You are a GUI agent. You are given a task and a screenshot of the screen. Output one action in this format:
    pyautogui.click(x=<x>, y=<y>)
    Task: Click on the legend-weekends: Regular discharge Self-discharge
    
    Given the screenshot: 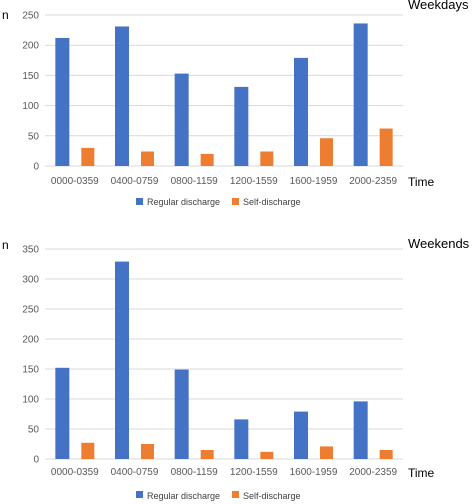 What is the action you would take?
    pyautogui.click(x=218, y=496)
    